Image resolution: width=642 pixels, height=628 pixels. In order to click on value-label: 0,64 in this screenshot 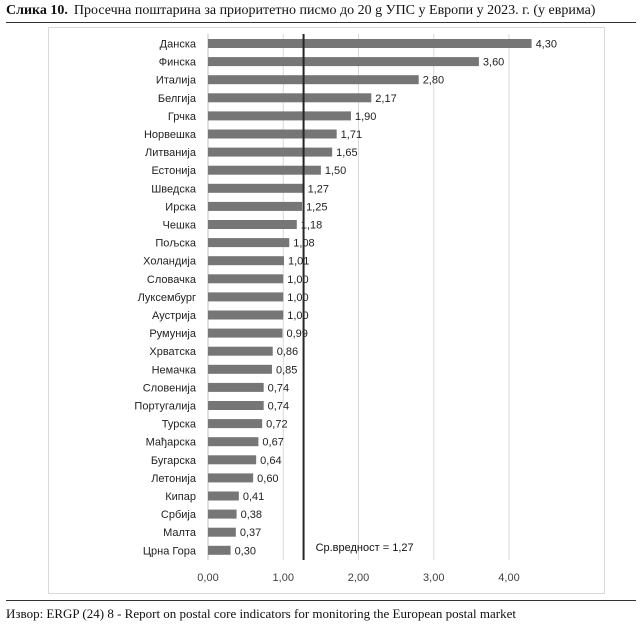, I will do `click(270, 461)`.